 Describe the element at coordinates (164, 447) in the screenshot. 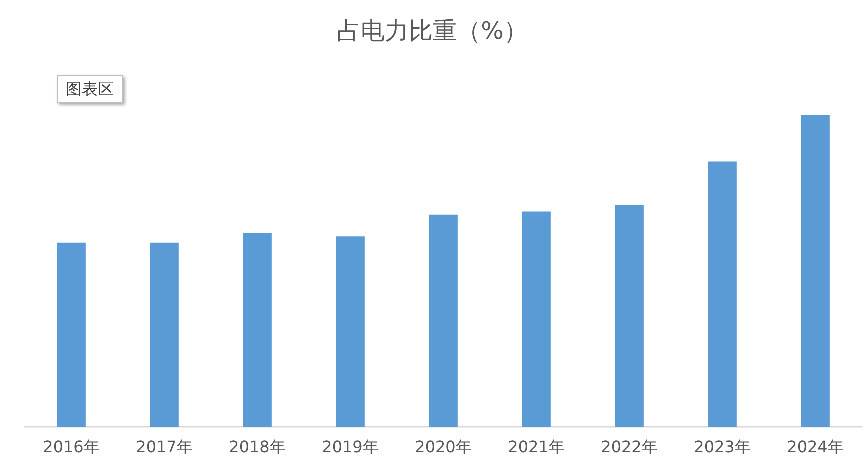

I see `x-tick-label: 2017年` at that location.